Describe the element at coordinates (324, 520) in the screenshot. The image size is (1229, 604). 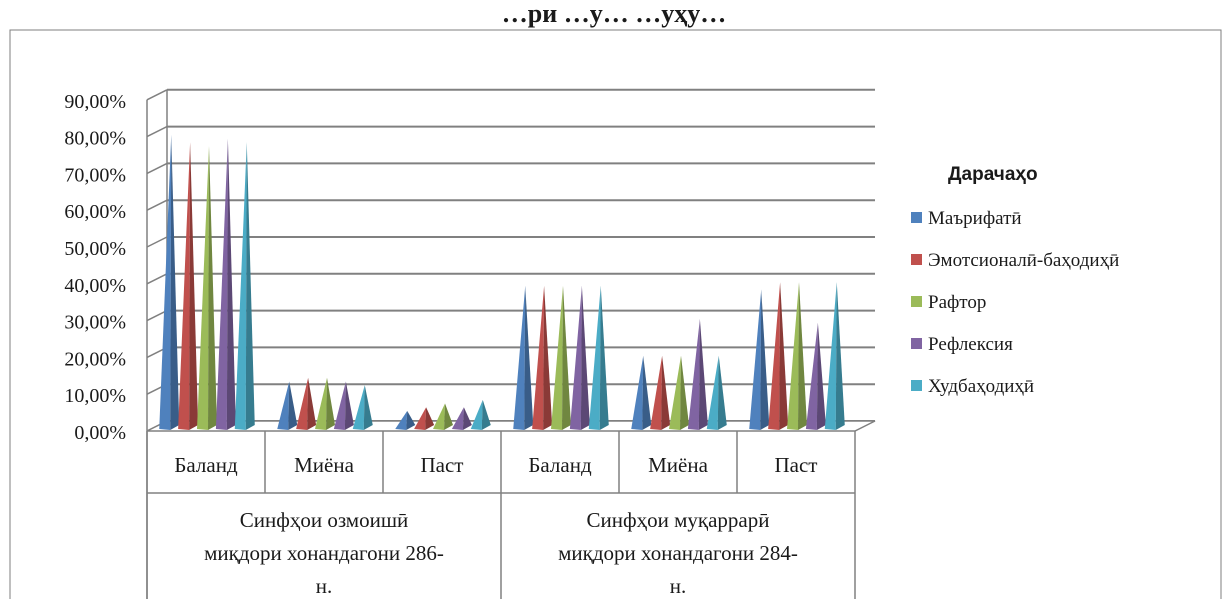
I see `group-label: Синфҳои озмоишӣ` at that location.